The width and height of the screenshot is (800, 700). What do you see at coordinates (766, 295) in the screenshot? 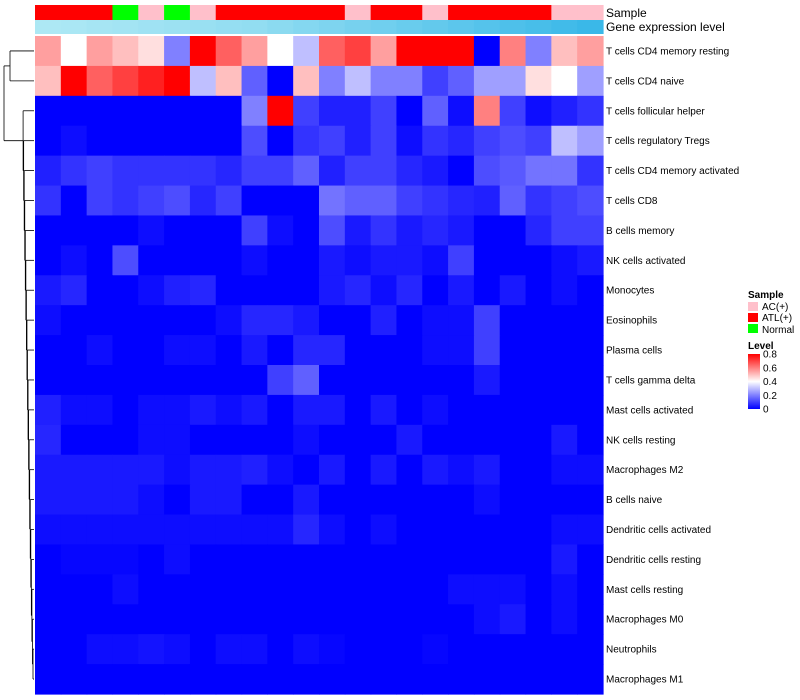
I see `legend-title-sample: Sample` at bounding box center [766, 295].